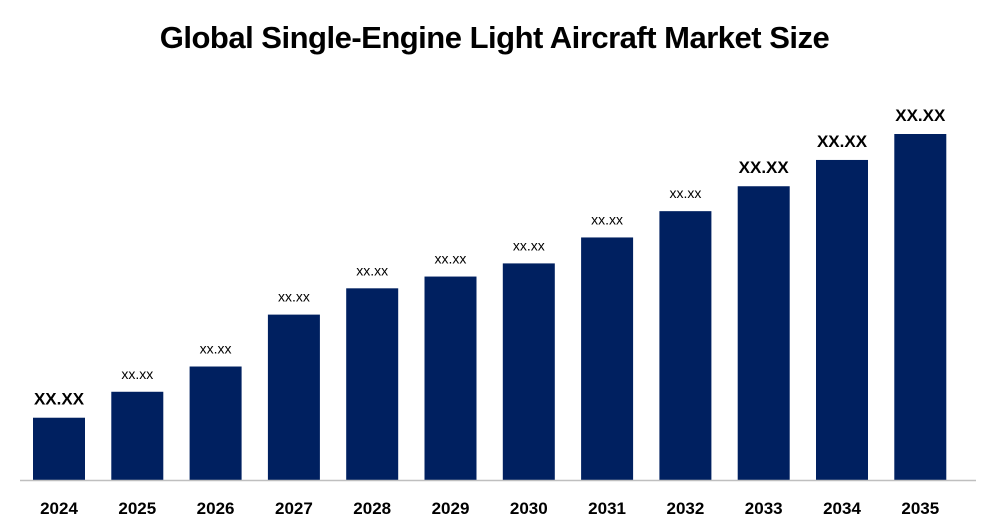 Image resolution: width=989 pixels, height=525 pixels. I want to click on data-label-2034: XX.XX, so click(842, 141).